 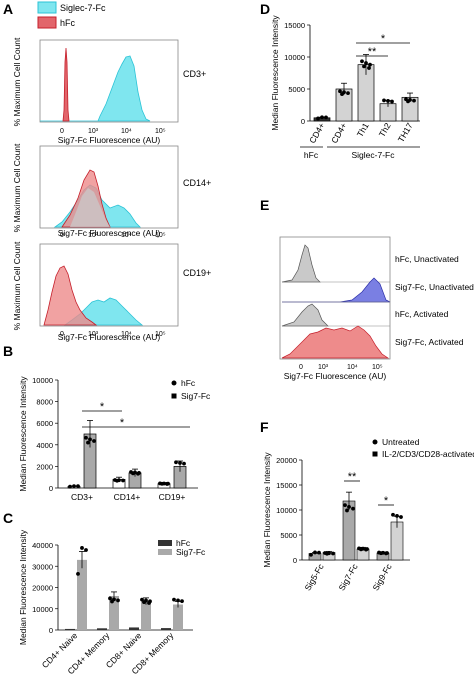 I want to click on panel-letter-d: D, so click(x=265, y=9).